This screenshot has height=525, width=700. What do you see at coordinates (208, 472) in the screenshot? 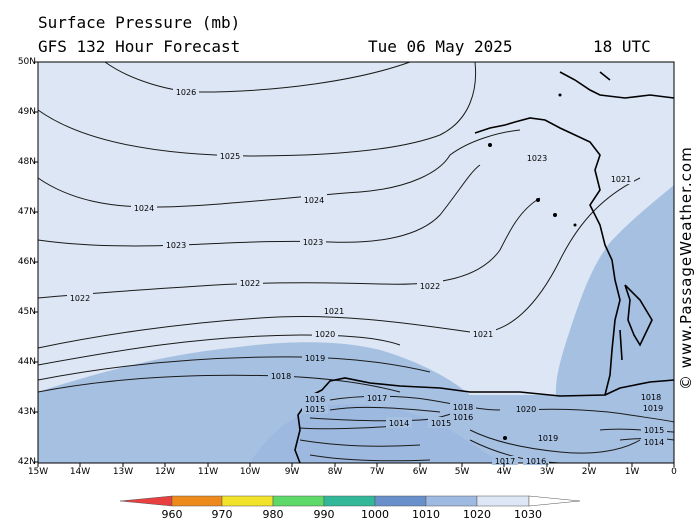
I see `lon-tick-label: 11W` at bounding box center [208, 472].